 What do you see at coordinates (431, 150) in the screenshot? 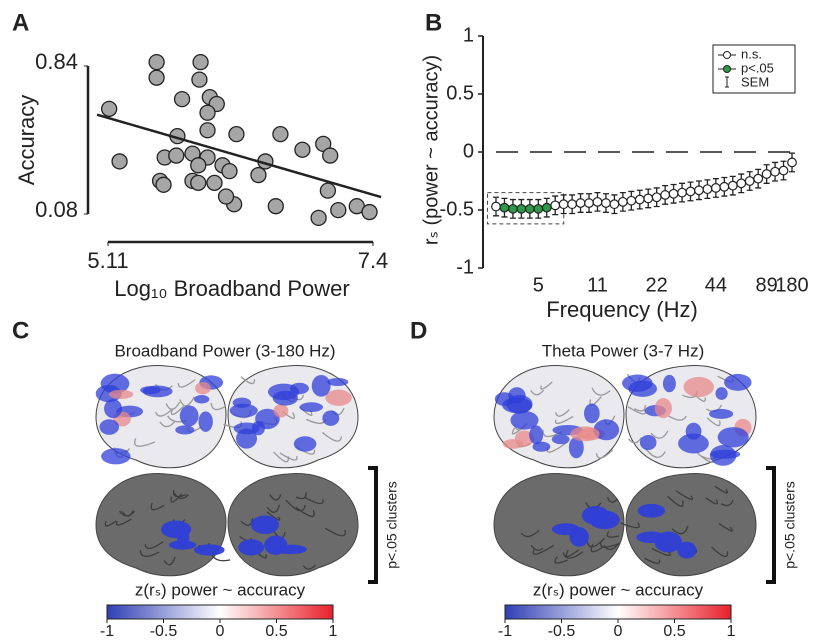
I see `y-axis-label: rₛ (power ~ accuracy)` at bounding box center [431, 150].